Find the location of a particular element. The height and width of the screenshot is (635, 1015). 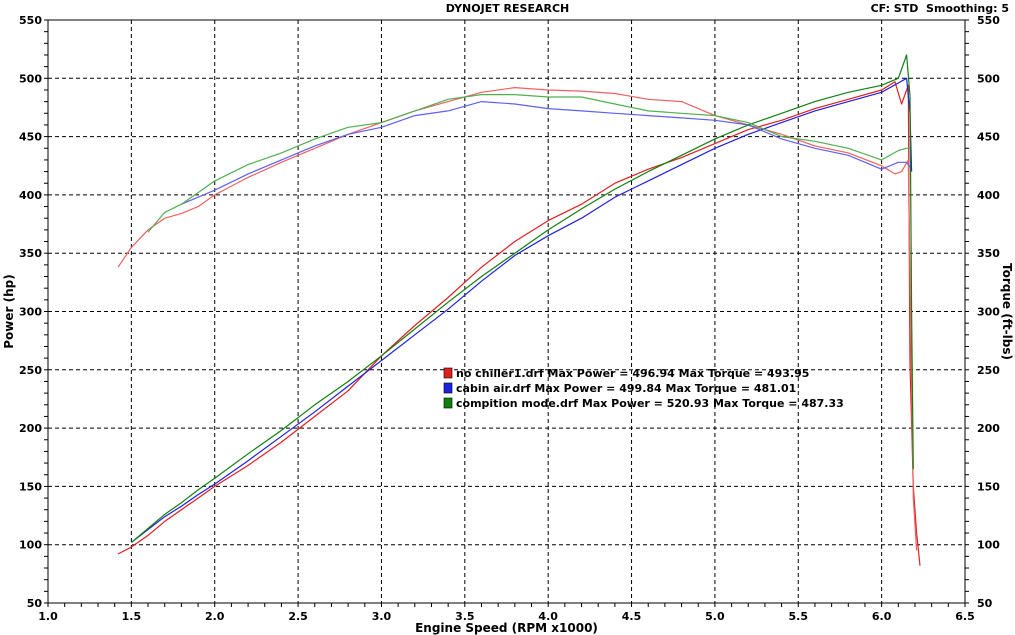

y-tick-label-left: 150 is located at coordinates (30, 486).